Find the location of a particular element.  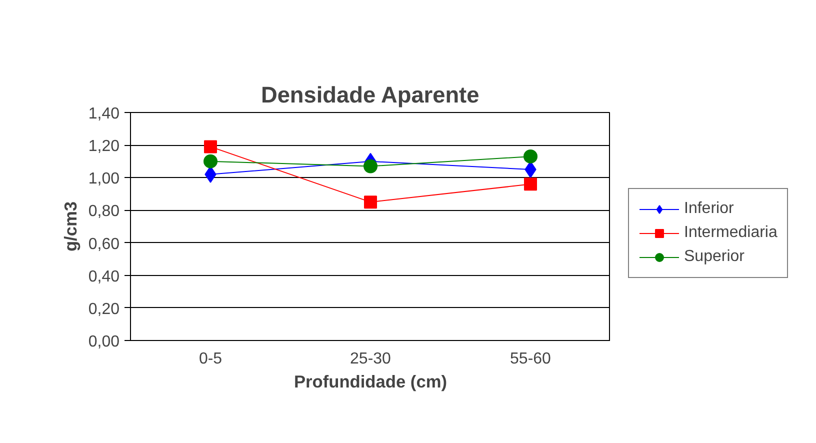

y-tick-label: 1,20 is located at coordinates (104, 147).